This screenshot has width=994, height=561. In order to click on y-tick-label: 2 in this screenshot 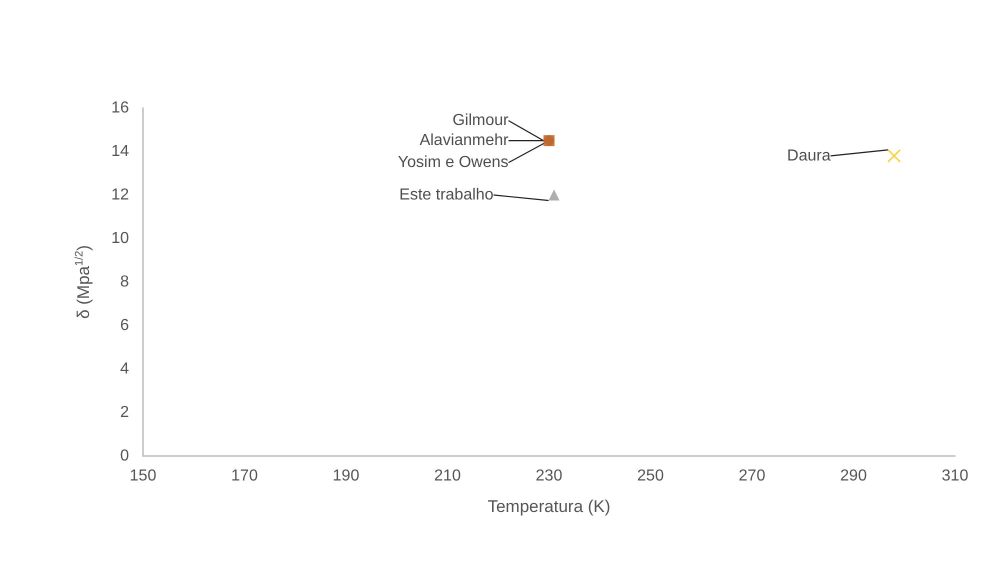, I will do `click(125, 412)`.